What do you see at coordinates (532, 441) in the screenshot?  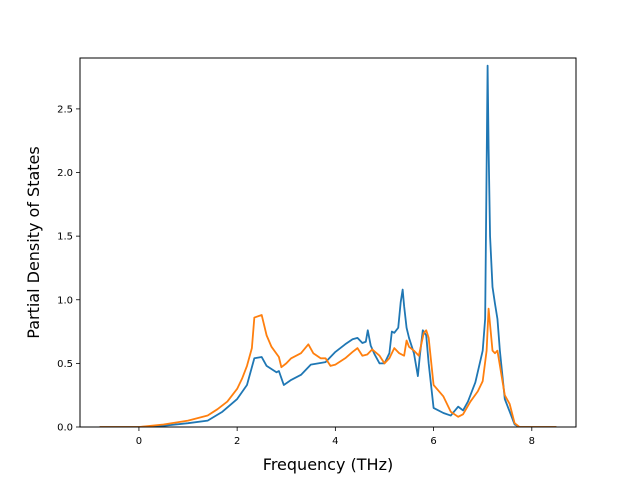 I see `x-tick-label: 8` at bounding box center [532, 441].